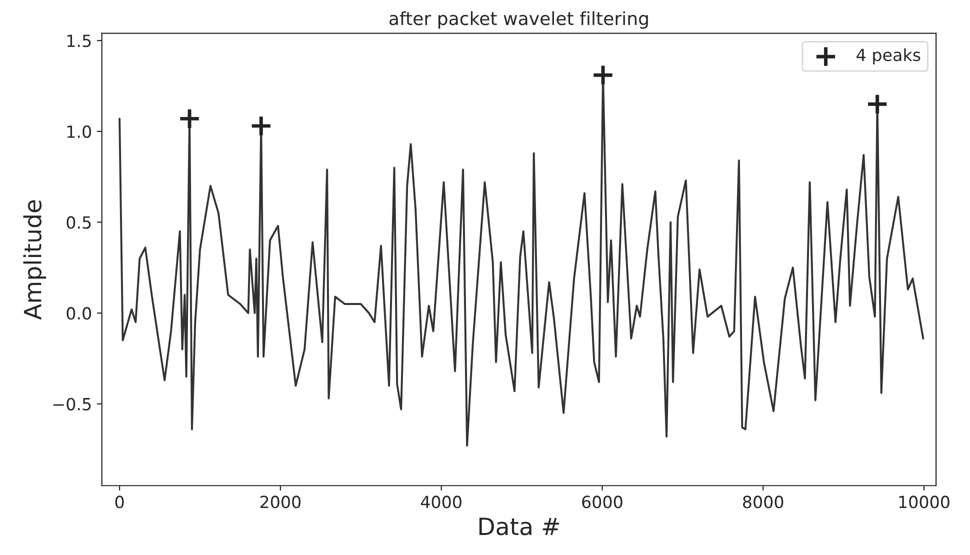 The height and width of the screenshot is (555, 970). Describe the element at coordinates (79, 313) in the screenshot. I see `y-tick-label: 0.0` at that location.